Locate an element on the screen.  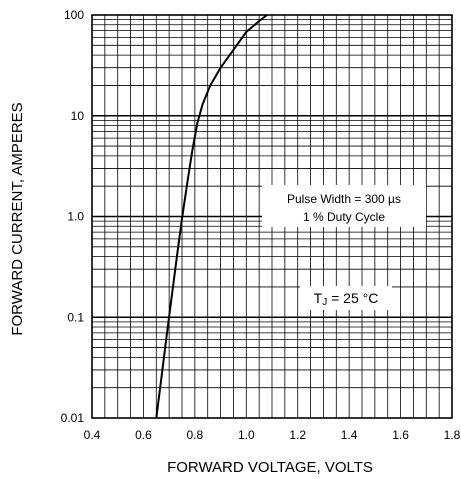
y-axis-title: FORWARD CURRENT, AMPERES is located at coordinates (17, 218).